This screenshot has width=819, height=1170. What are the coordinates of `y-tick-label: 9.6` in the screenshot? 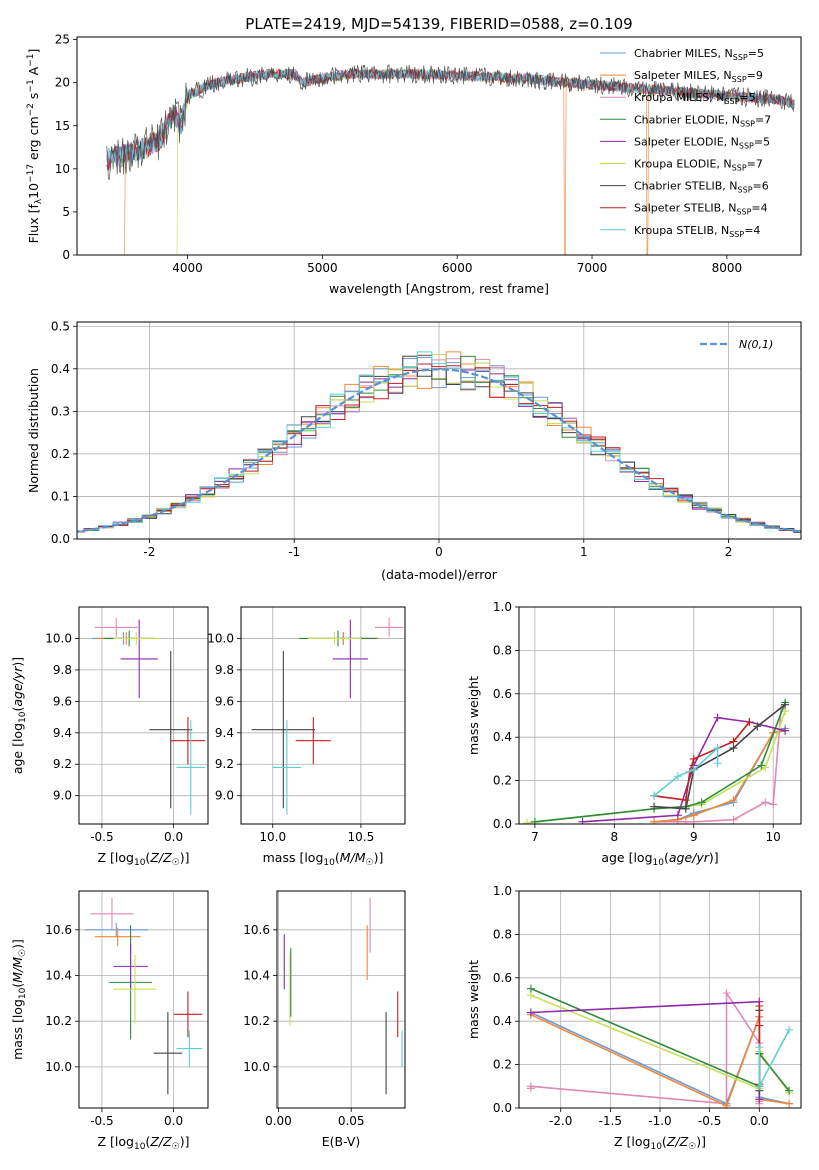 It's located at (224, 701).